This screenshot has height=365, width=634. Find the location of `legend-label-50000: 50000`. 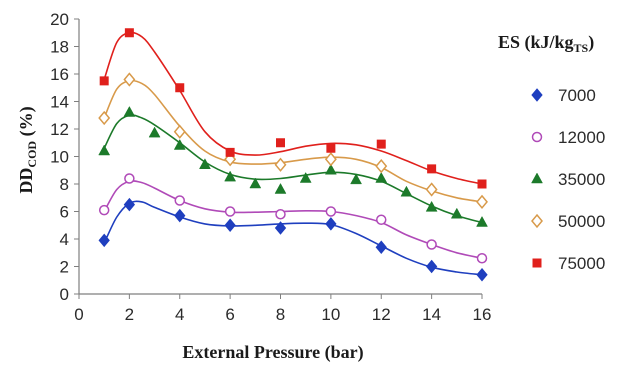

legend-label-50000: 50000 is located at coordinates (581, 221).